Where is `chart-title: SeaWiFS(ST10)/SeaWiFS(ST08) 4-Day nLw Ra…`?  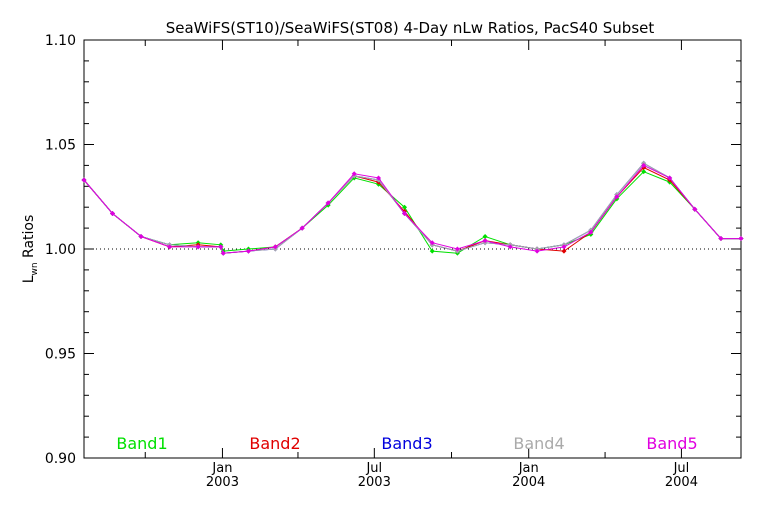
chart-title: SeaWiFS(ST10)/SeaWiFS(ST08) 4-Day nLw Ra… is located at coordinates (410, 28).